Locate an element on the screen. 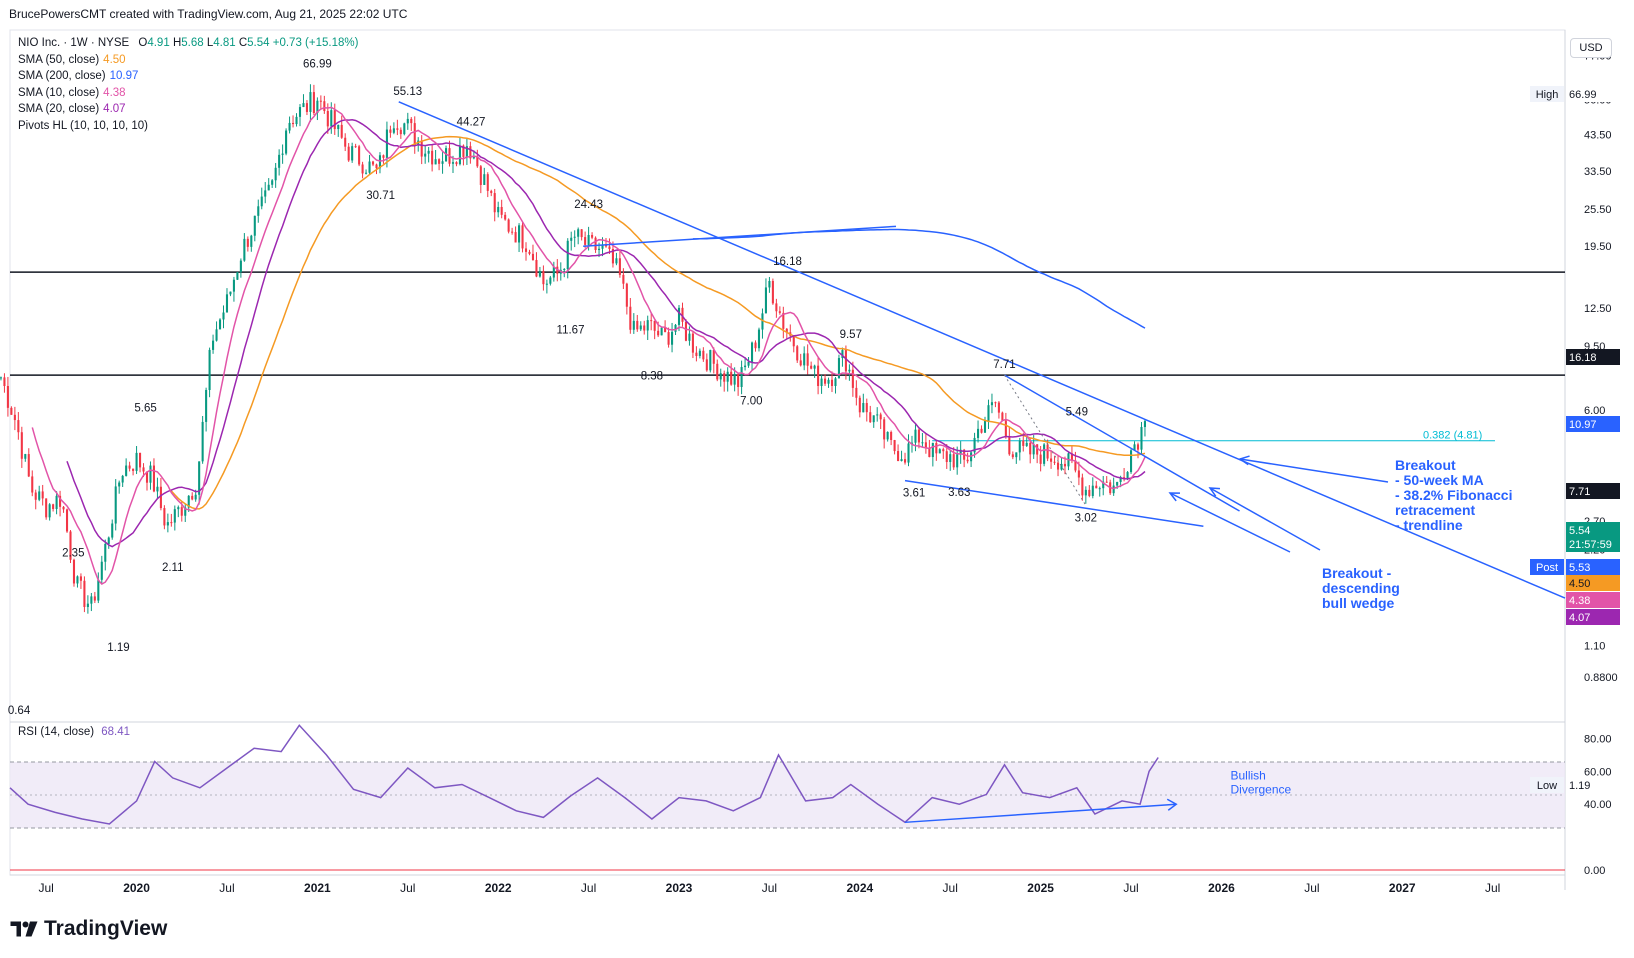 Image resolution: width=1634 pixels, height=958 pixels. rsi-divergence-line is located at coordinates (1040, 813).